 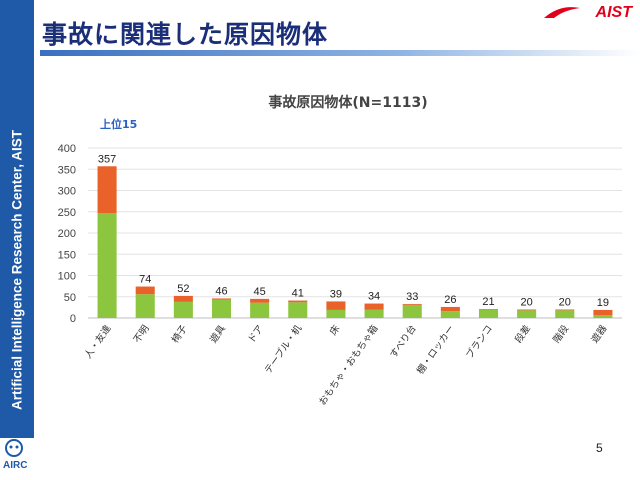 I want to click on y-tick-label: 200, so click(x=67, y=234).